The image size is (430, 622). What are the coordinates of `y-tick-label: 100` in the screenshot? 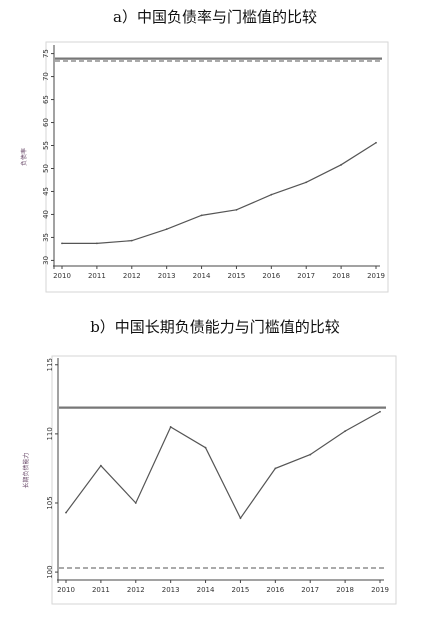 It's located at (50, 571).